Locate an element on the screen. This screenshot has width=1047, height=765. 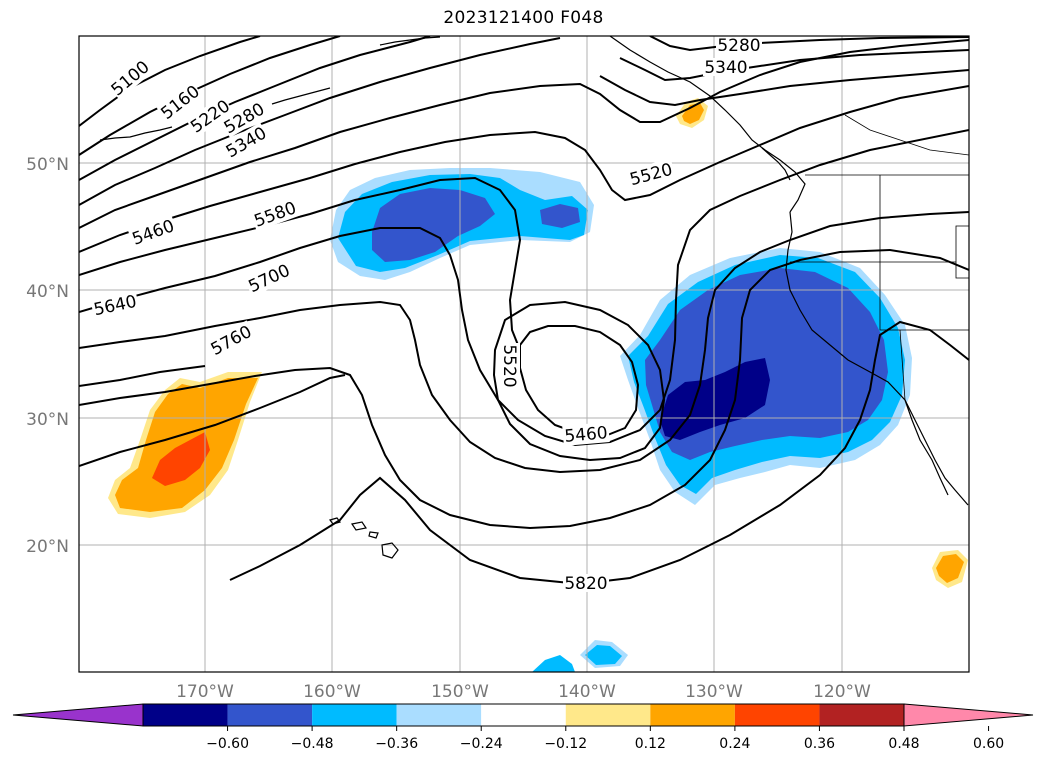
lon-label: 160°W is located at coordinates (332, 692).